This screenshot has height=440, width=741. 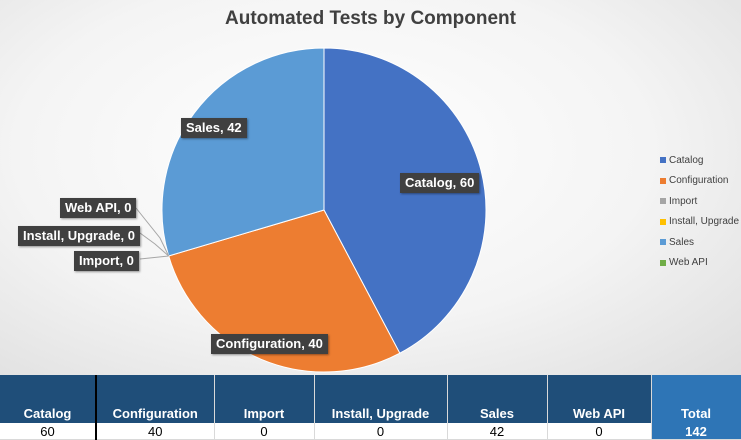 What do you see at coordinates (497, 399) in the screenshot?
I see `table-header-cell: Sales` at bounding box center [497, 399].